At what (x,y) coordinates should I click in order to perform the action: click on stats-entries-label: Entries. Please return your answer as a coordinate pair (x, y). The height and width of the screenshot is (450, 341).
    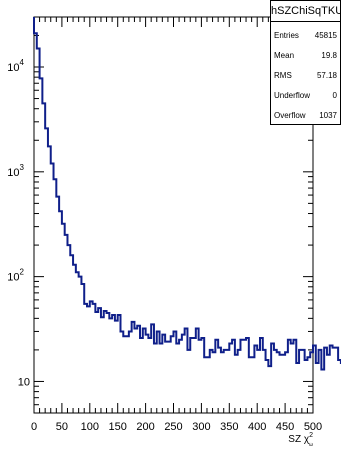
    Looking at the image, I should click on (286, 35).